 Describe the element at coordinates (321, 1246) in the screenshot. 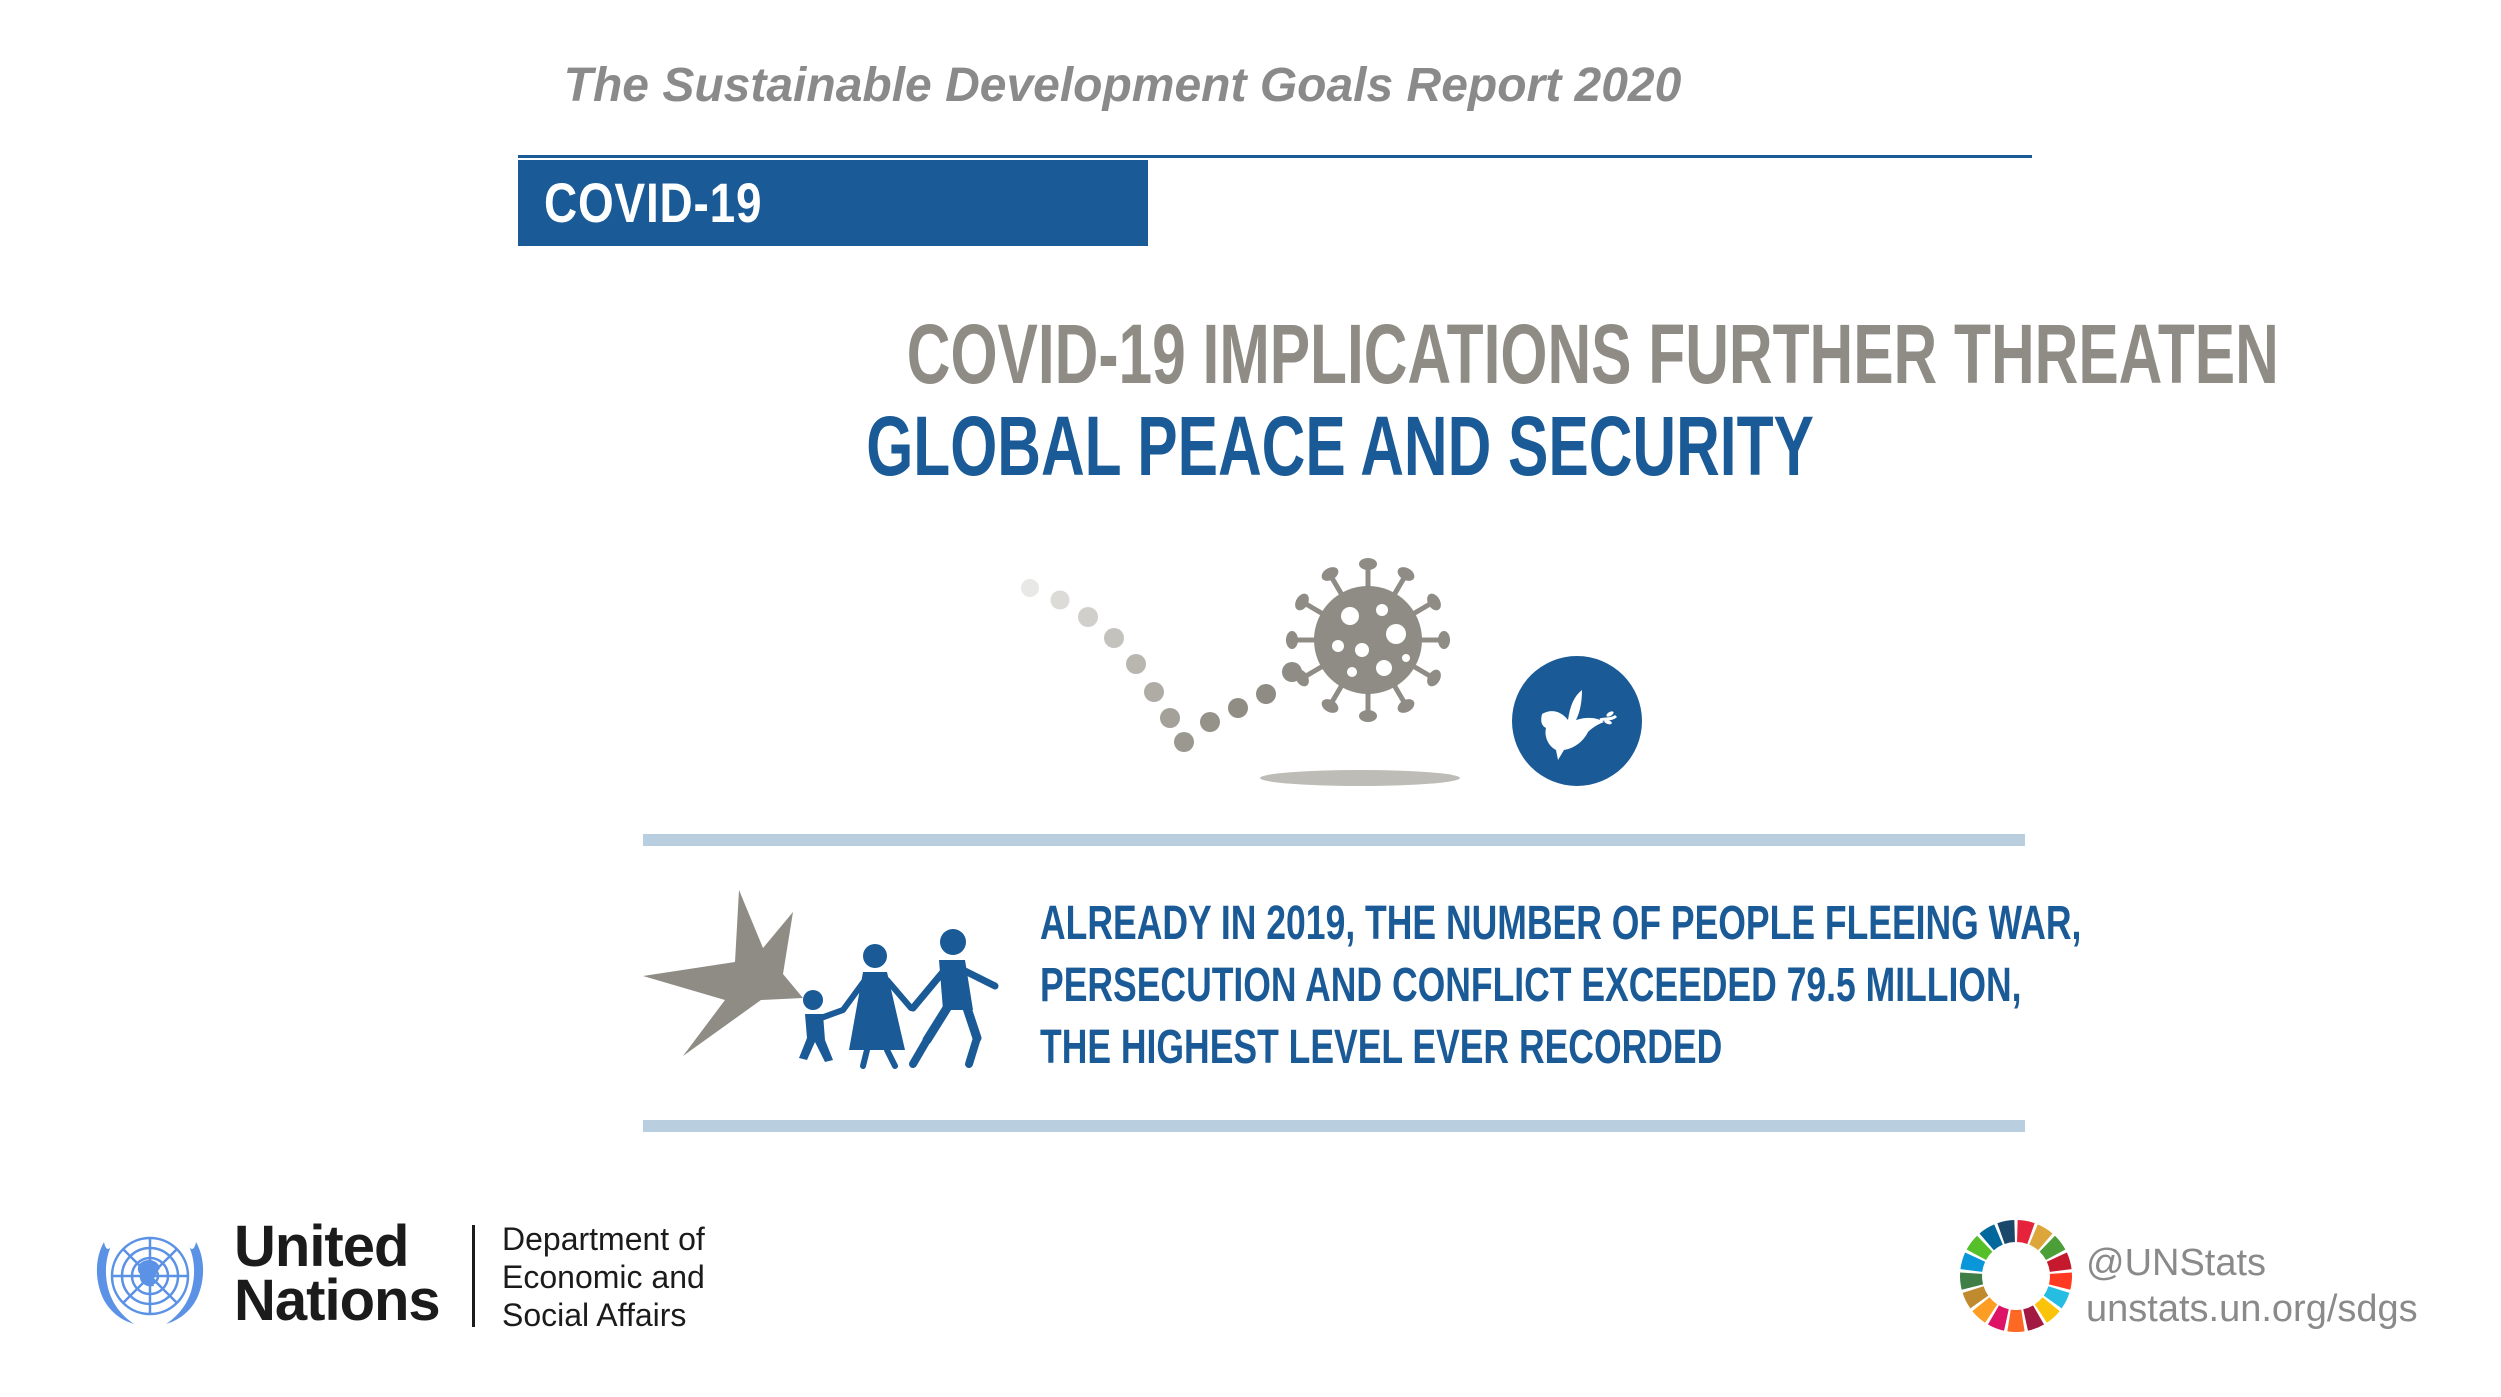

I see `un-wordmark-line-1: United` at that location.